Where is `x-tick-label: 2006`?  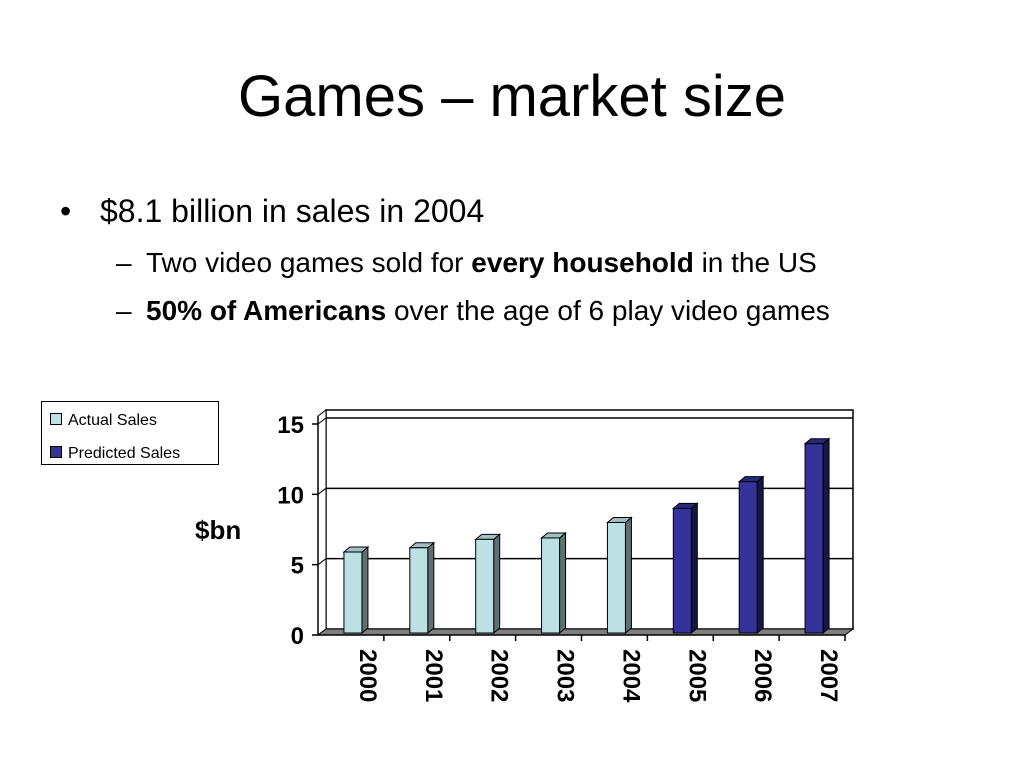 x-tick-label: 2006 is located at coordinates (762, 675).